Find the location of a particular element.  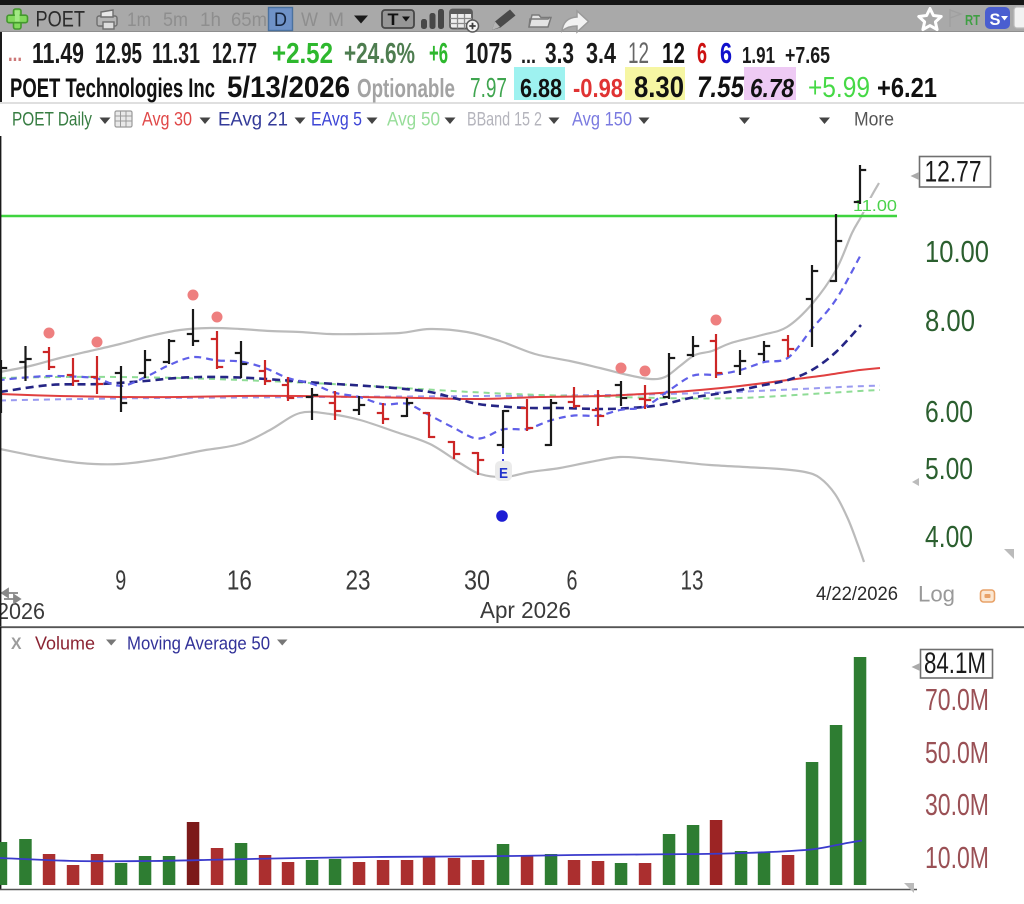

svg-text: 84.1M is located at coordinates (955, 663).